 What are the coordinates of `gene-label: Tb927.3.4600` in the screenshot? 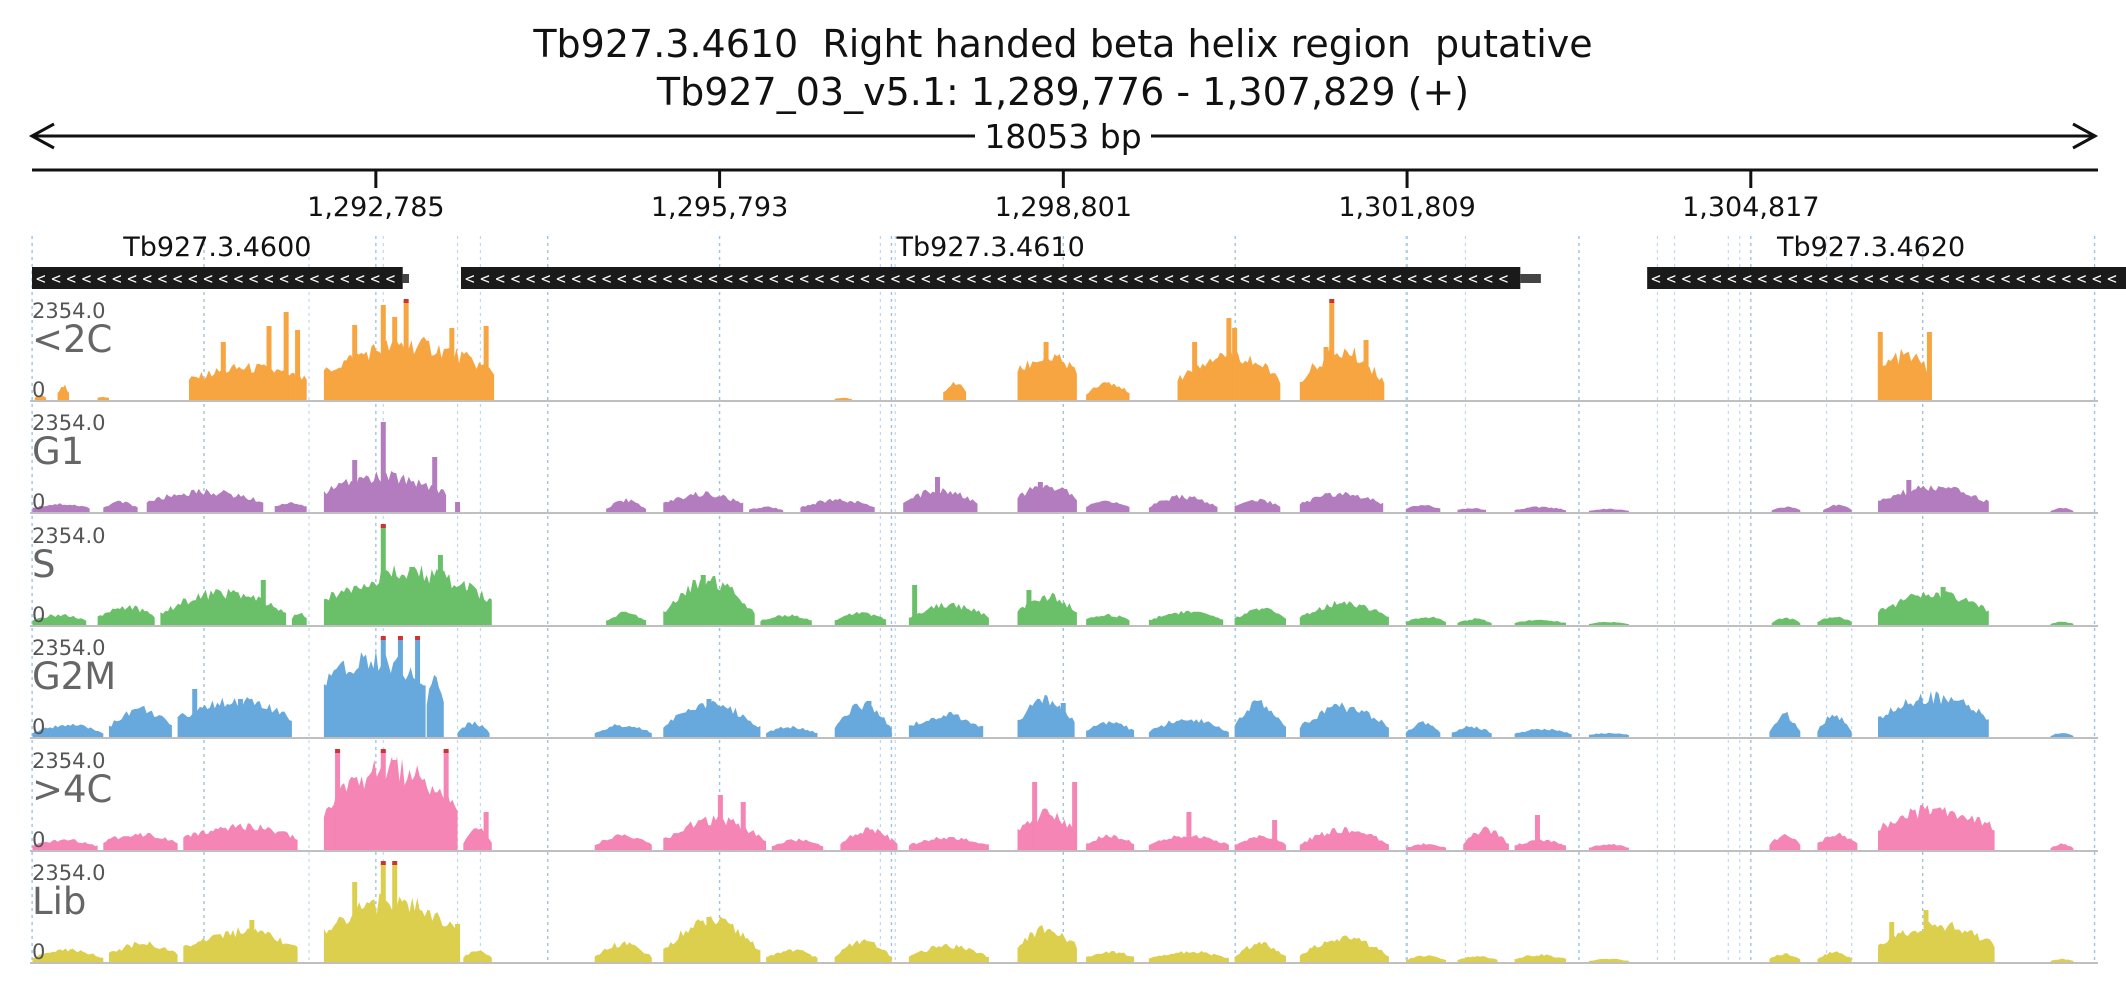 It's located at (216, 247).